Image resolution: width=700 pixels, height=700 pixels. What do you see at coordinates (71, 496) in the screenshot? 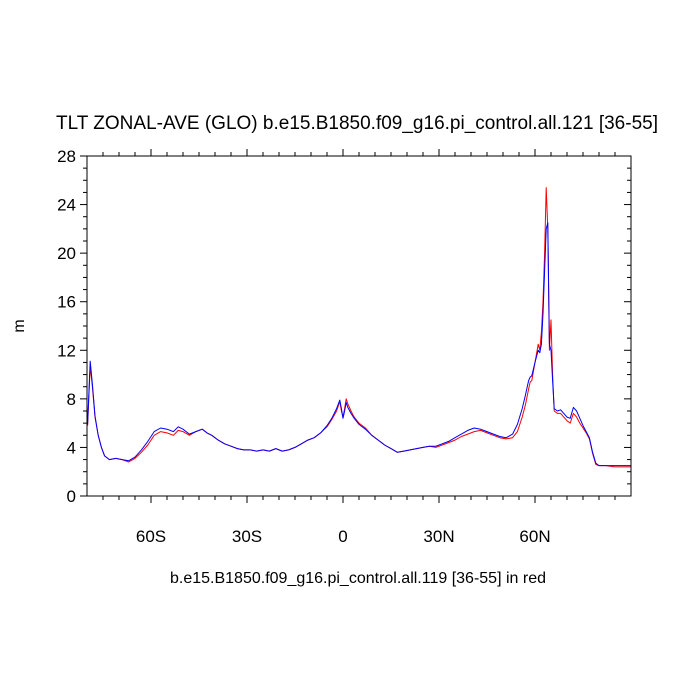
I see `y-tick-label: 0` at bounding box center [71, 496].